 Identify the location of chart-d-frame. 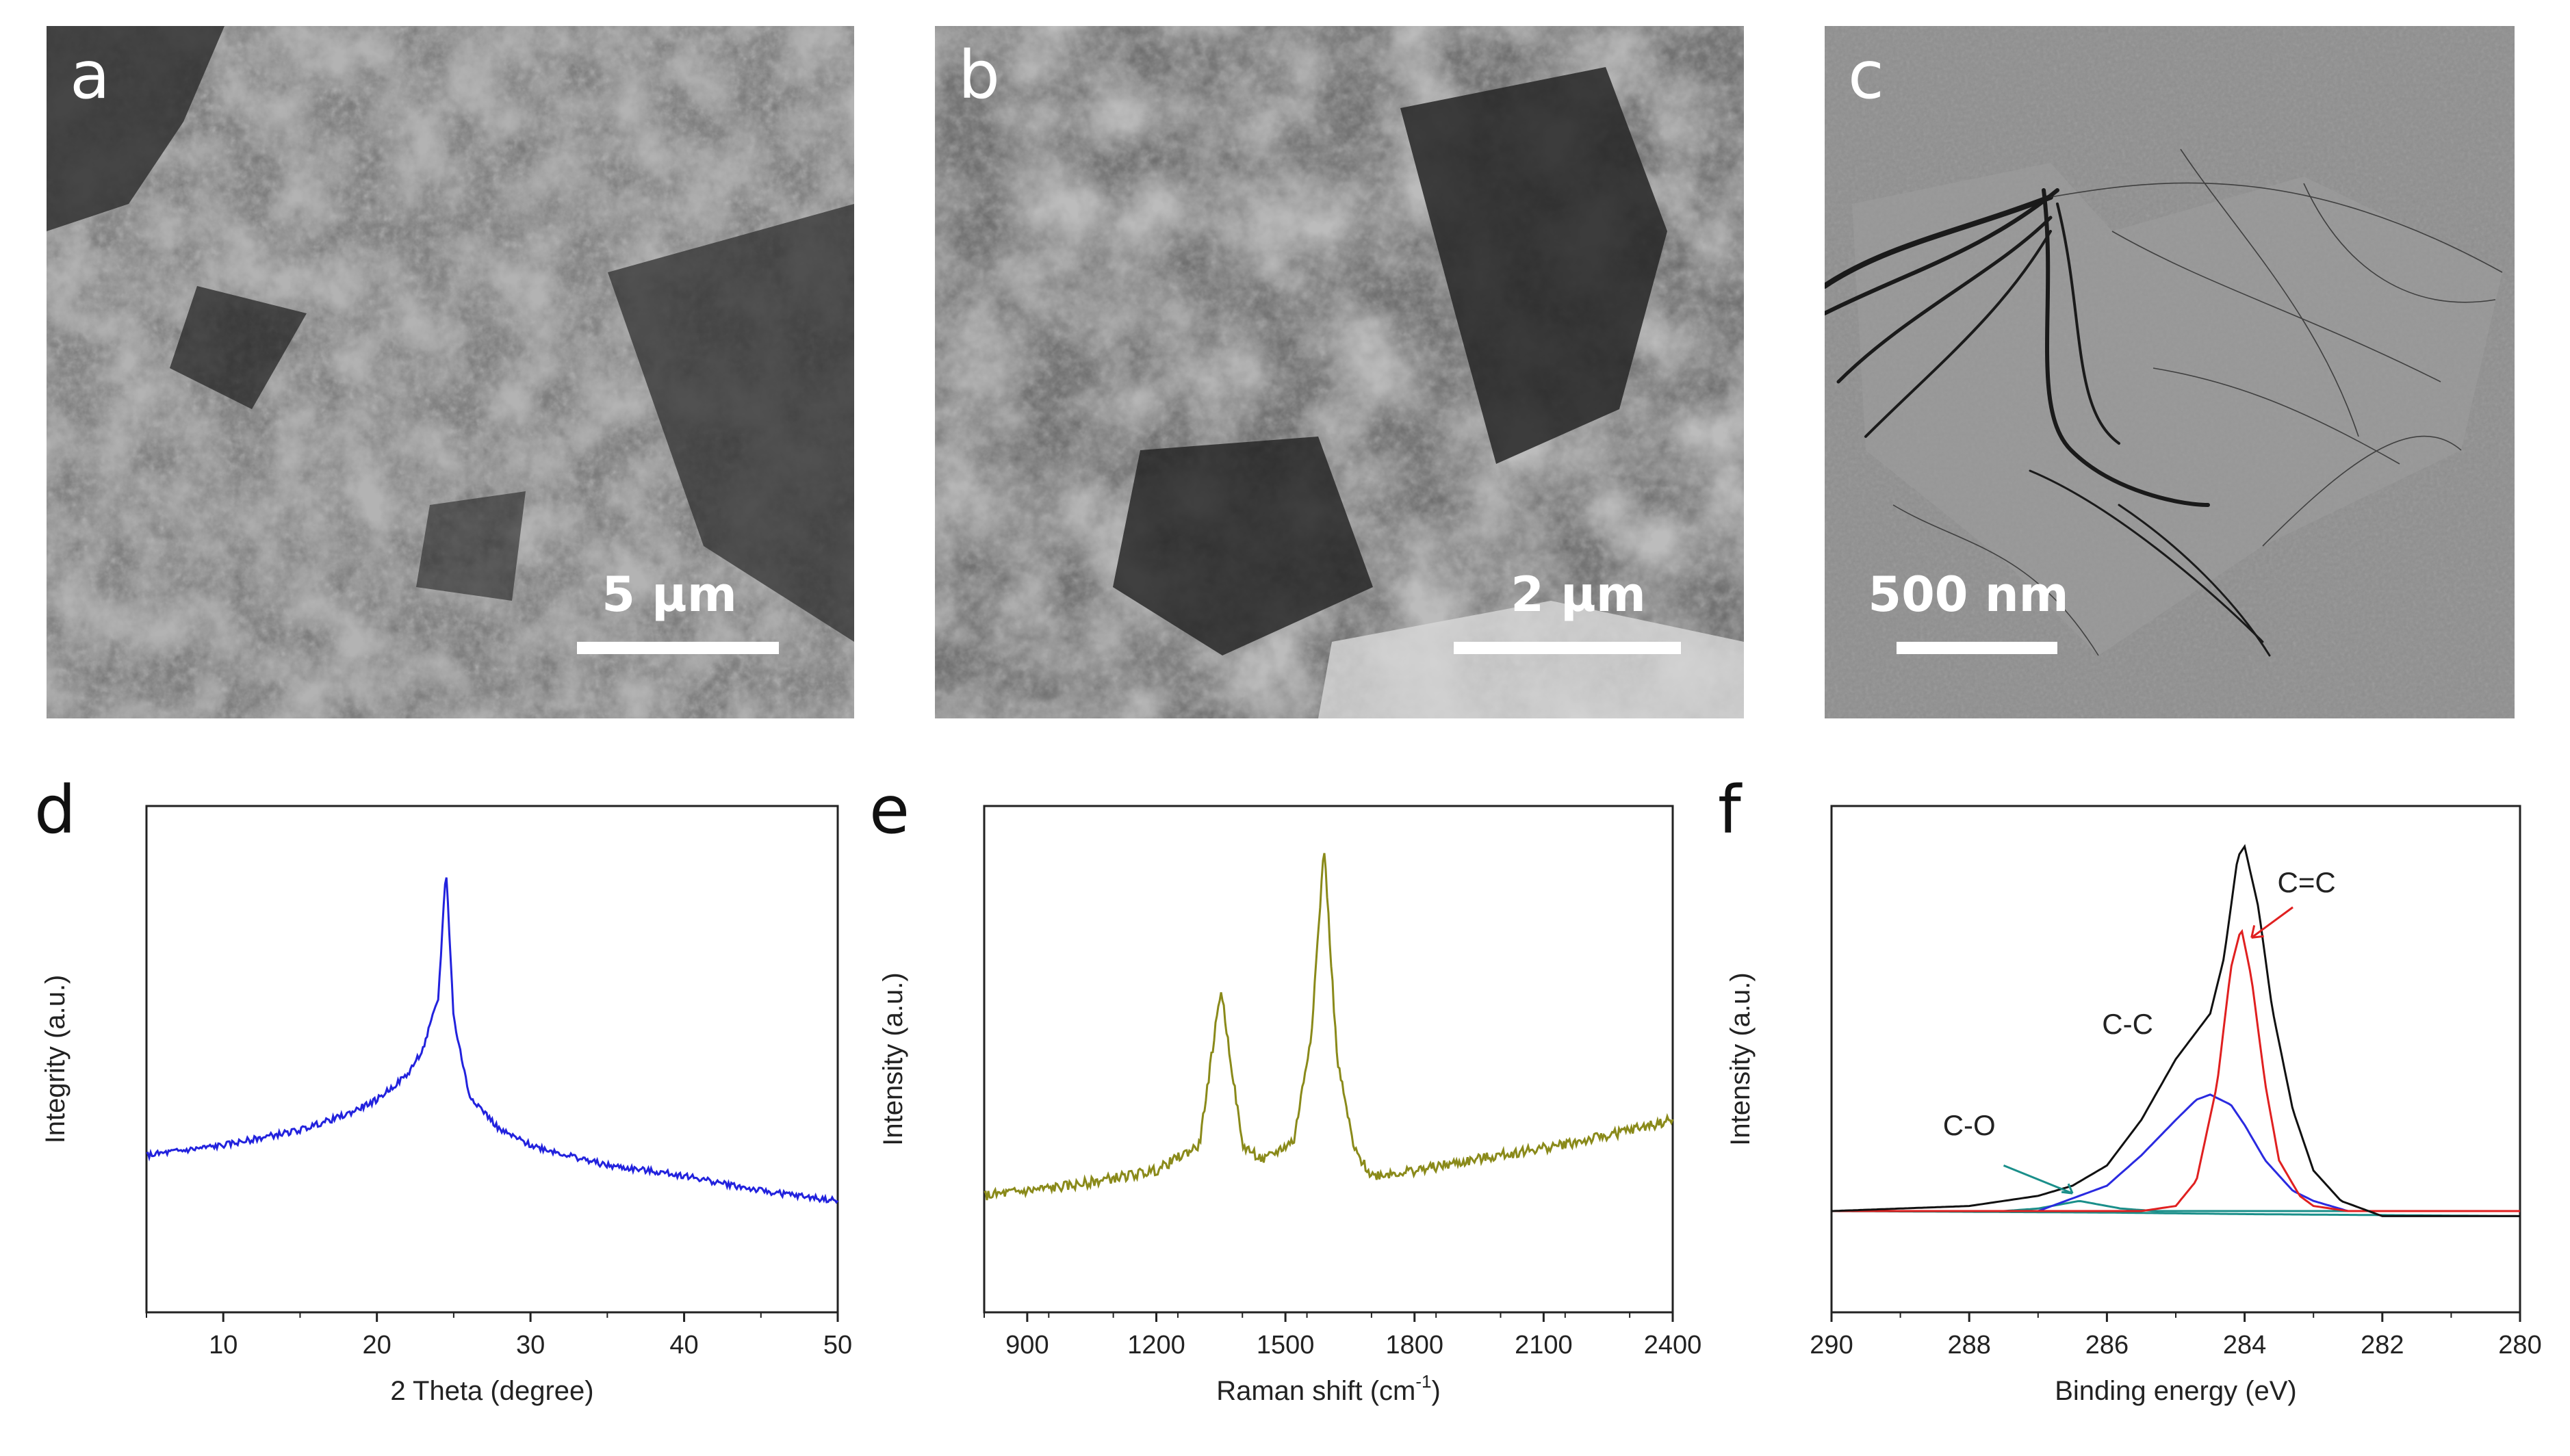
(492, 1059).